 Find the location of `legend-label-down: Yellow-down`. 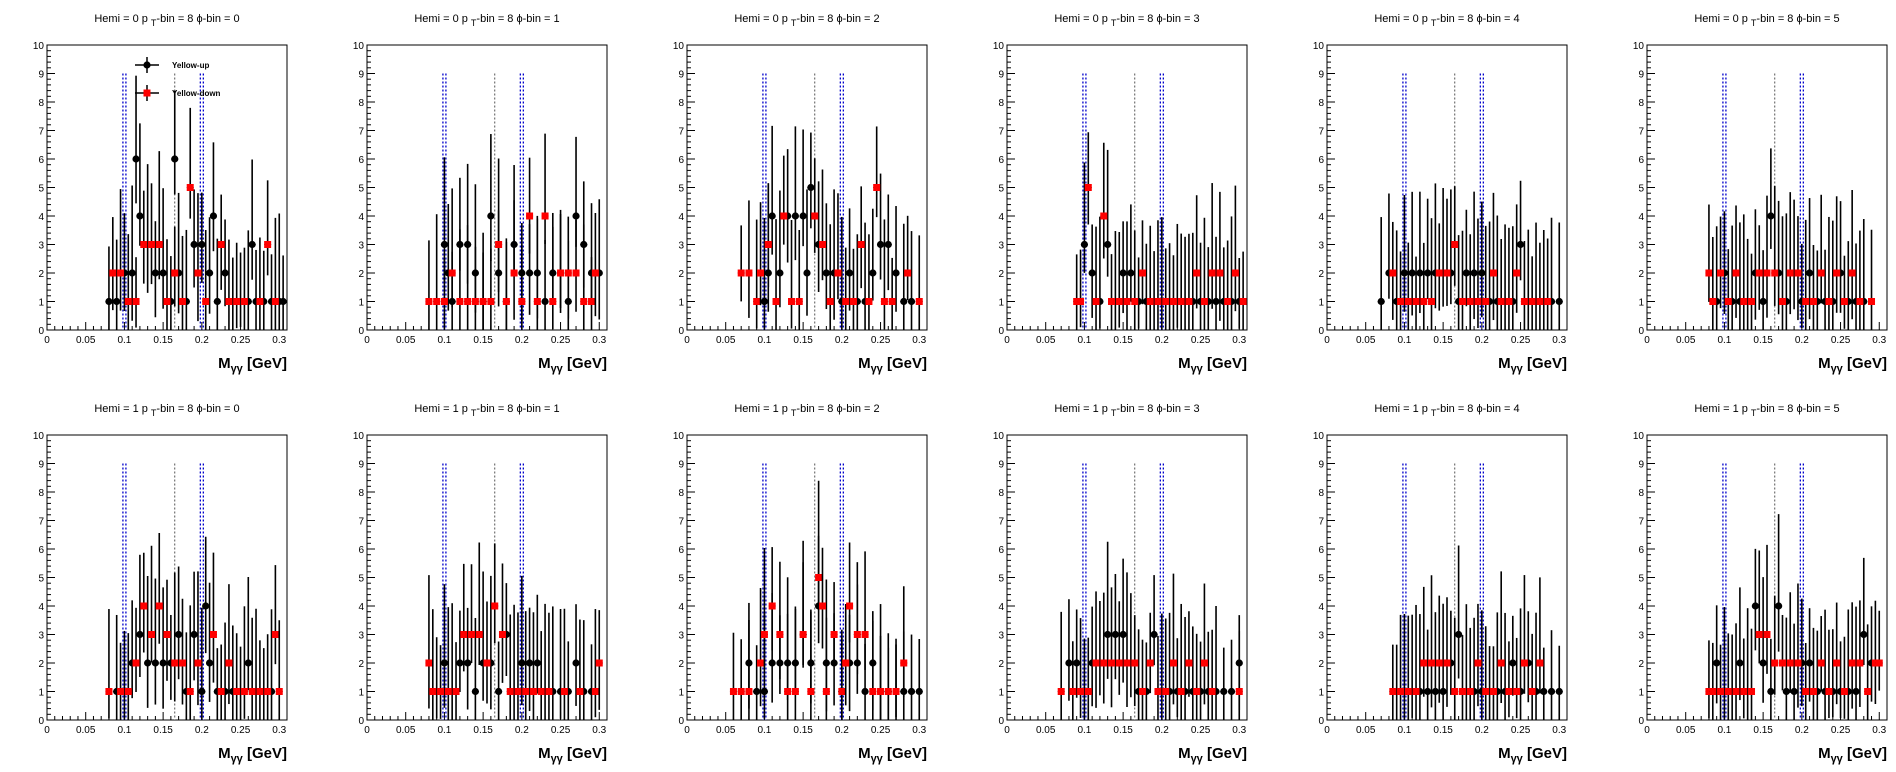

legend-label-down: Yellow-down is located at coordinates (196, 93).